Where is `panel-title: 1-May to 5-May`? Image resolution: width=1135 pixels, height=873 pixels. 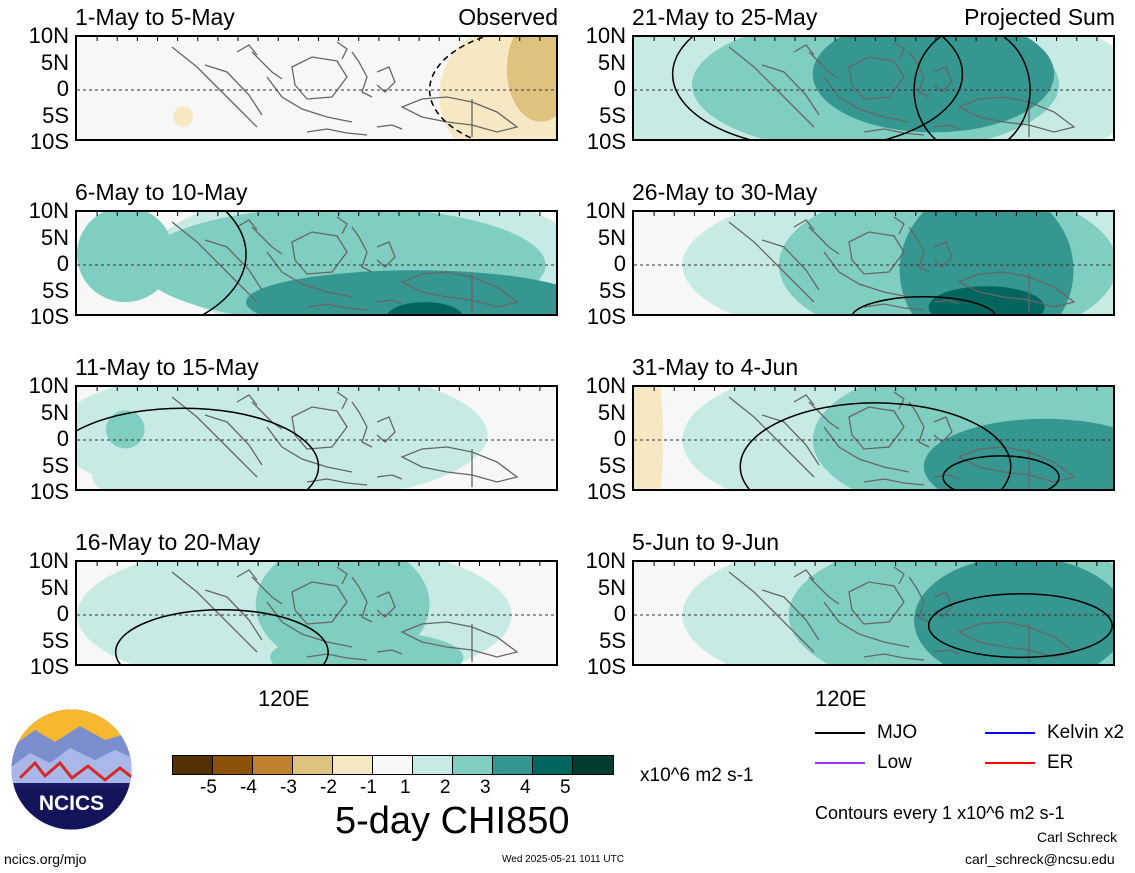
panel-title: 1-May to 5-May is located at coordinates (155, 17).